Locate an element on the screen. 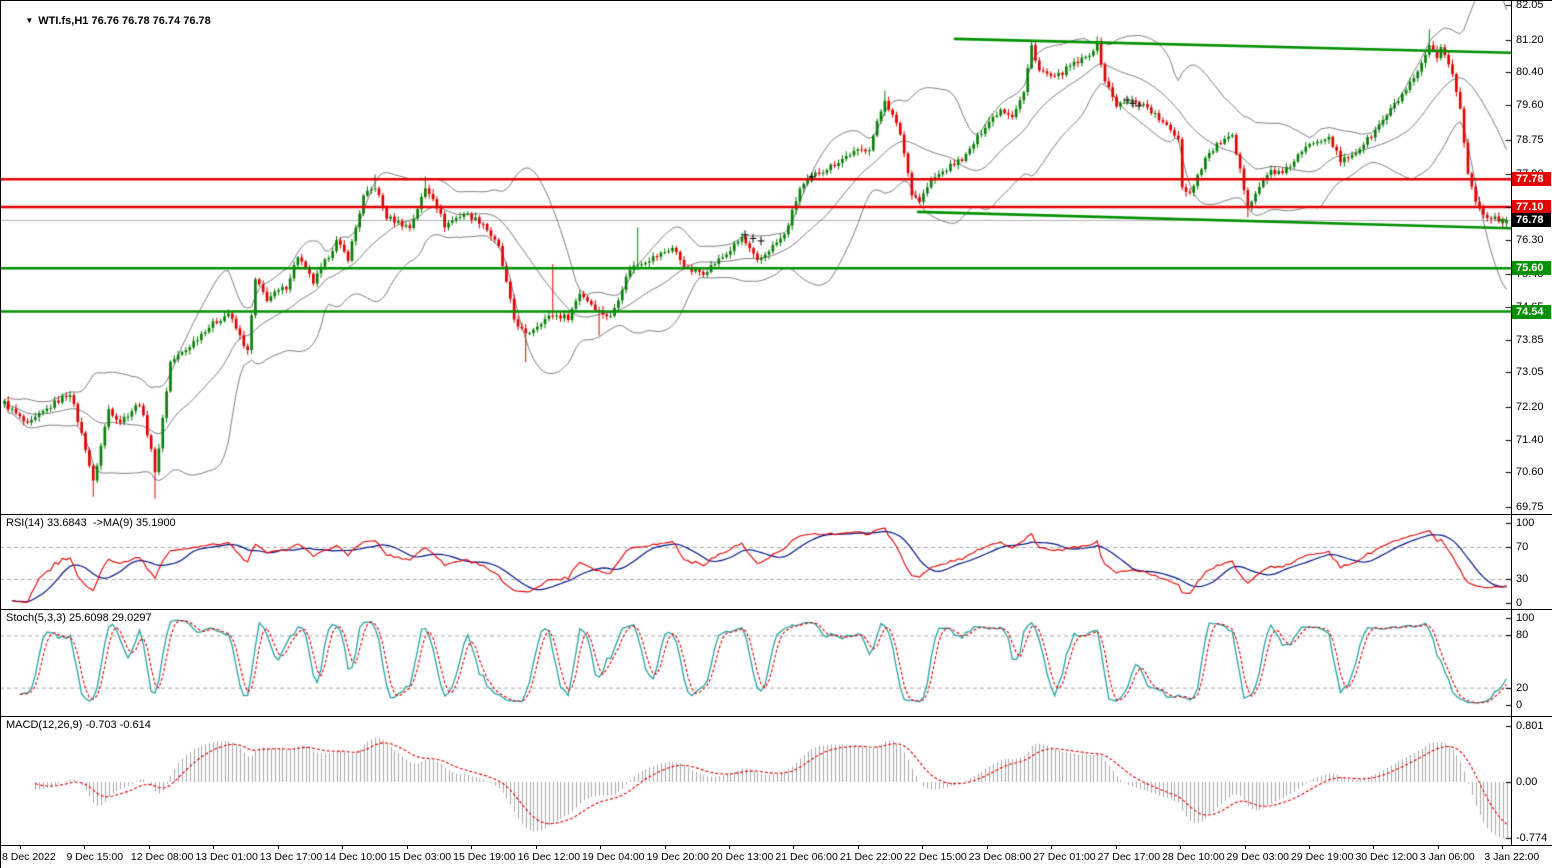 The width and height of the screenshot is (1552, 868). resistance-price-badge: 77.10 is located at coordinates (1531, 207).